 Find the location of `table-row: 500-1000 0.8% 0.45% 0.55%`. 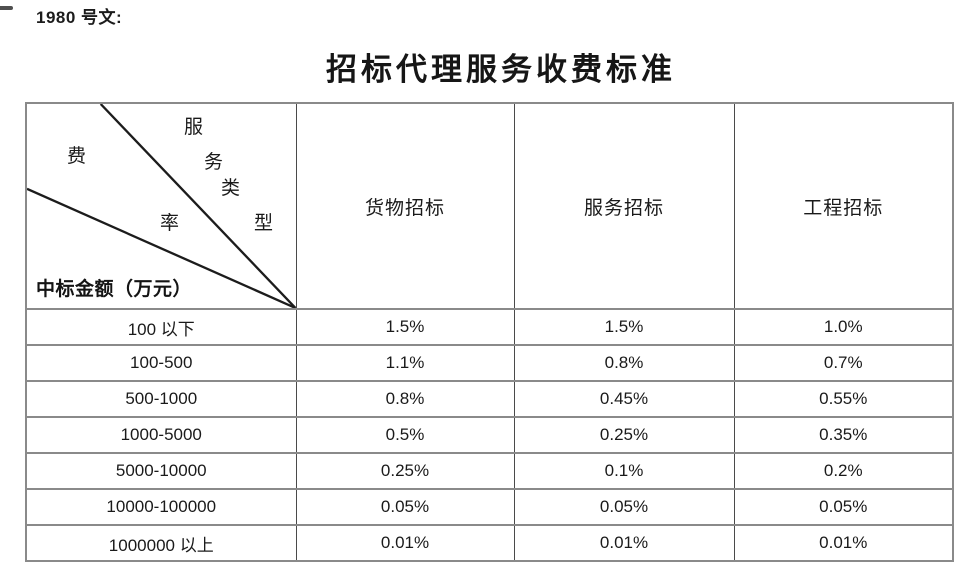

table-row: 500-1000 0.8% 0.45% 0.55% is located at coordinates (489, 399).